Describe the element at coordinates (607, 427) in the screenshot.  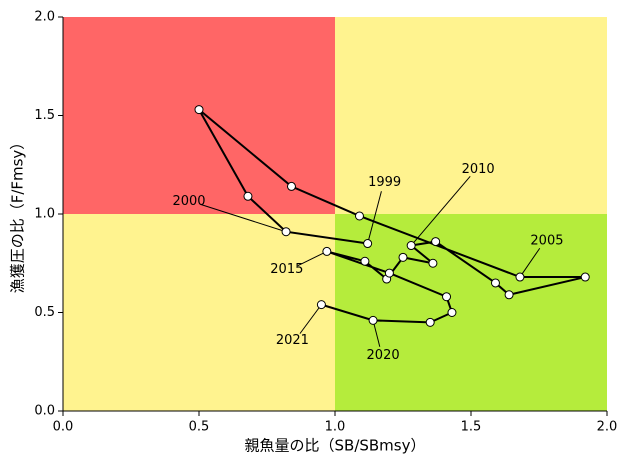
I see `x-tick-label: 2.0` at that location.